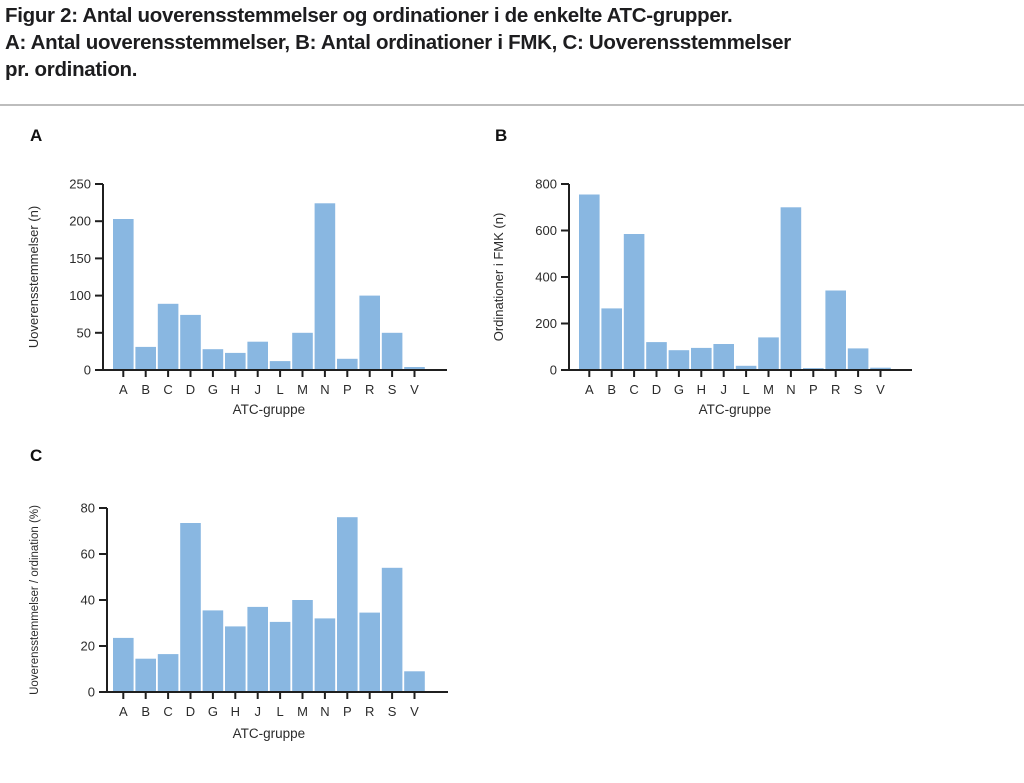 This screenshot has width=1024, height=783. What do you see at coordinates (512, 105) in the screenshot?
I see `title-divider` at bounding box center [512, 105].